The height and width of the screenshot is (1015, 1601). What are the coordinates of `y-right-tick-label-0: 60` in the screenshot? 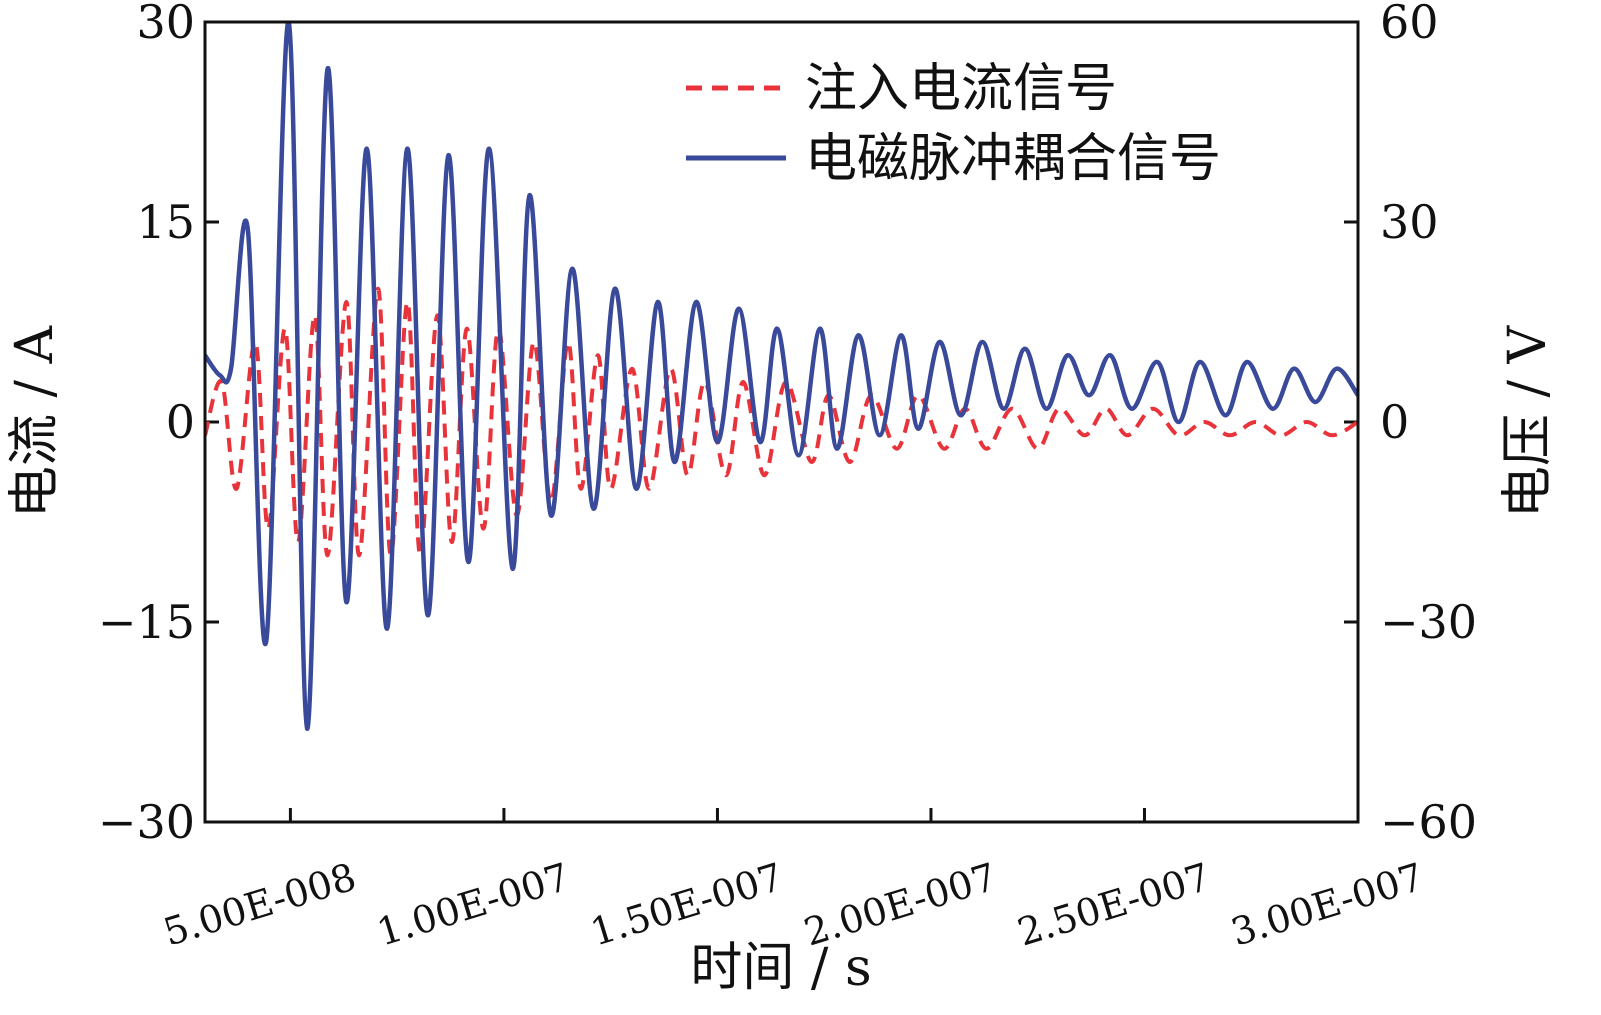 It's located at (1409, 24).